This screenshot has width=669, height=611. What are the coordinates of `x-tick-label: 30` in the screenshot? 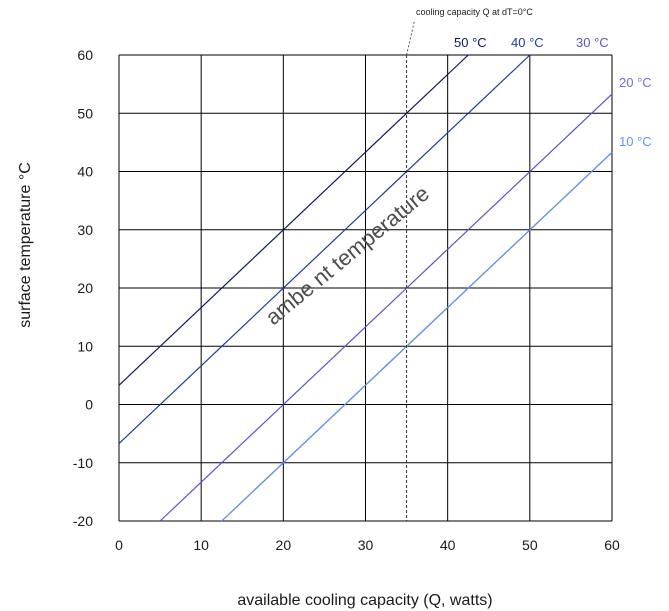 It's located at (366, 545).